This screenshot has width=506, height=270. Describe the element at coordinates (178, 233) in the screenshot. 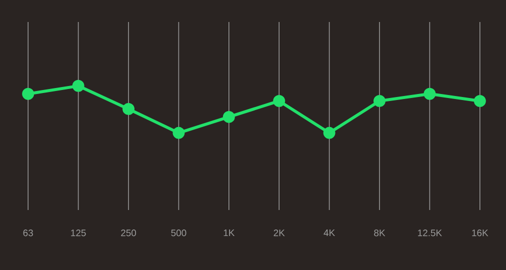

I see `x-tick-label: 500` at that location.